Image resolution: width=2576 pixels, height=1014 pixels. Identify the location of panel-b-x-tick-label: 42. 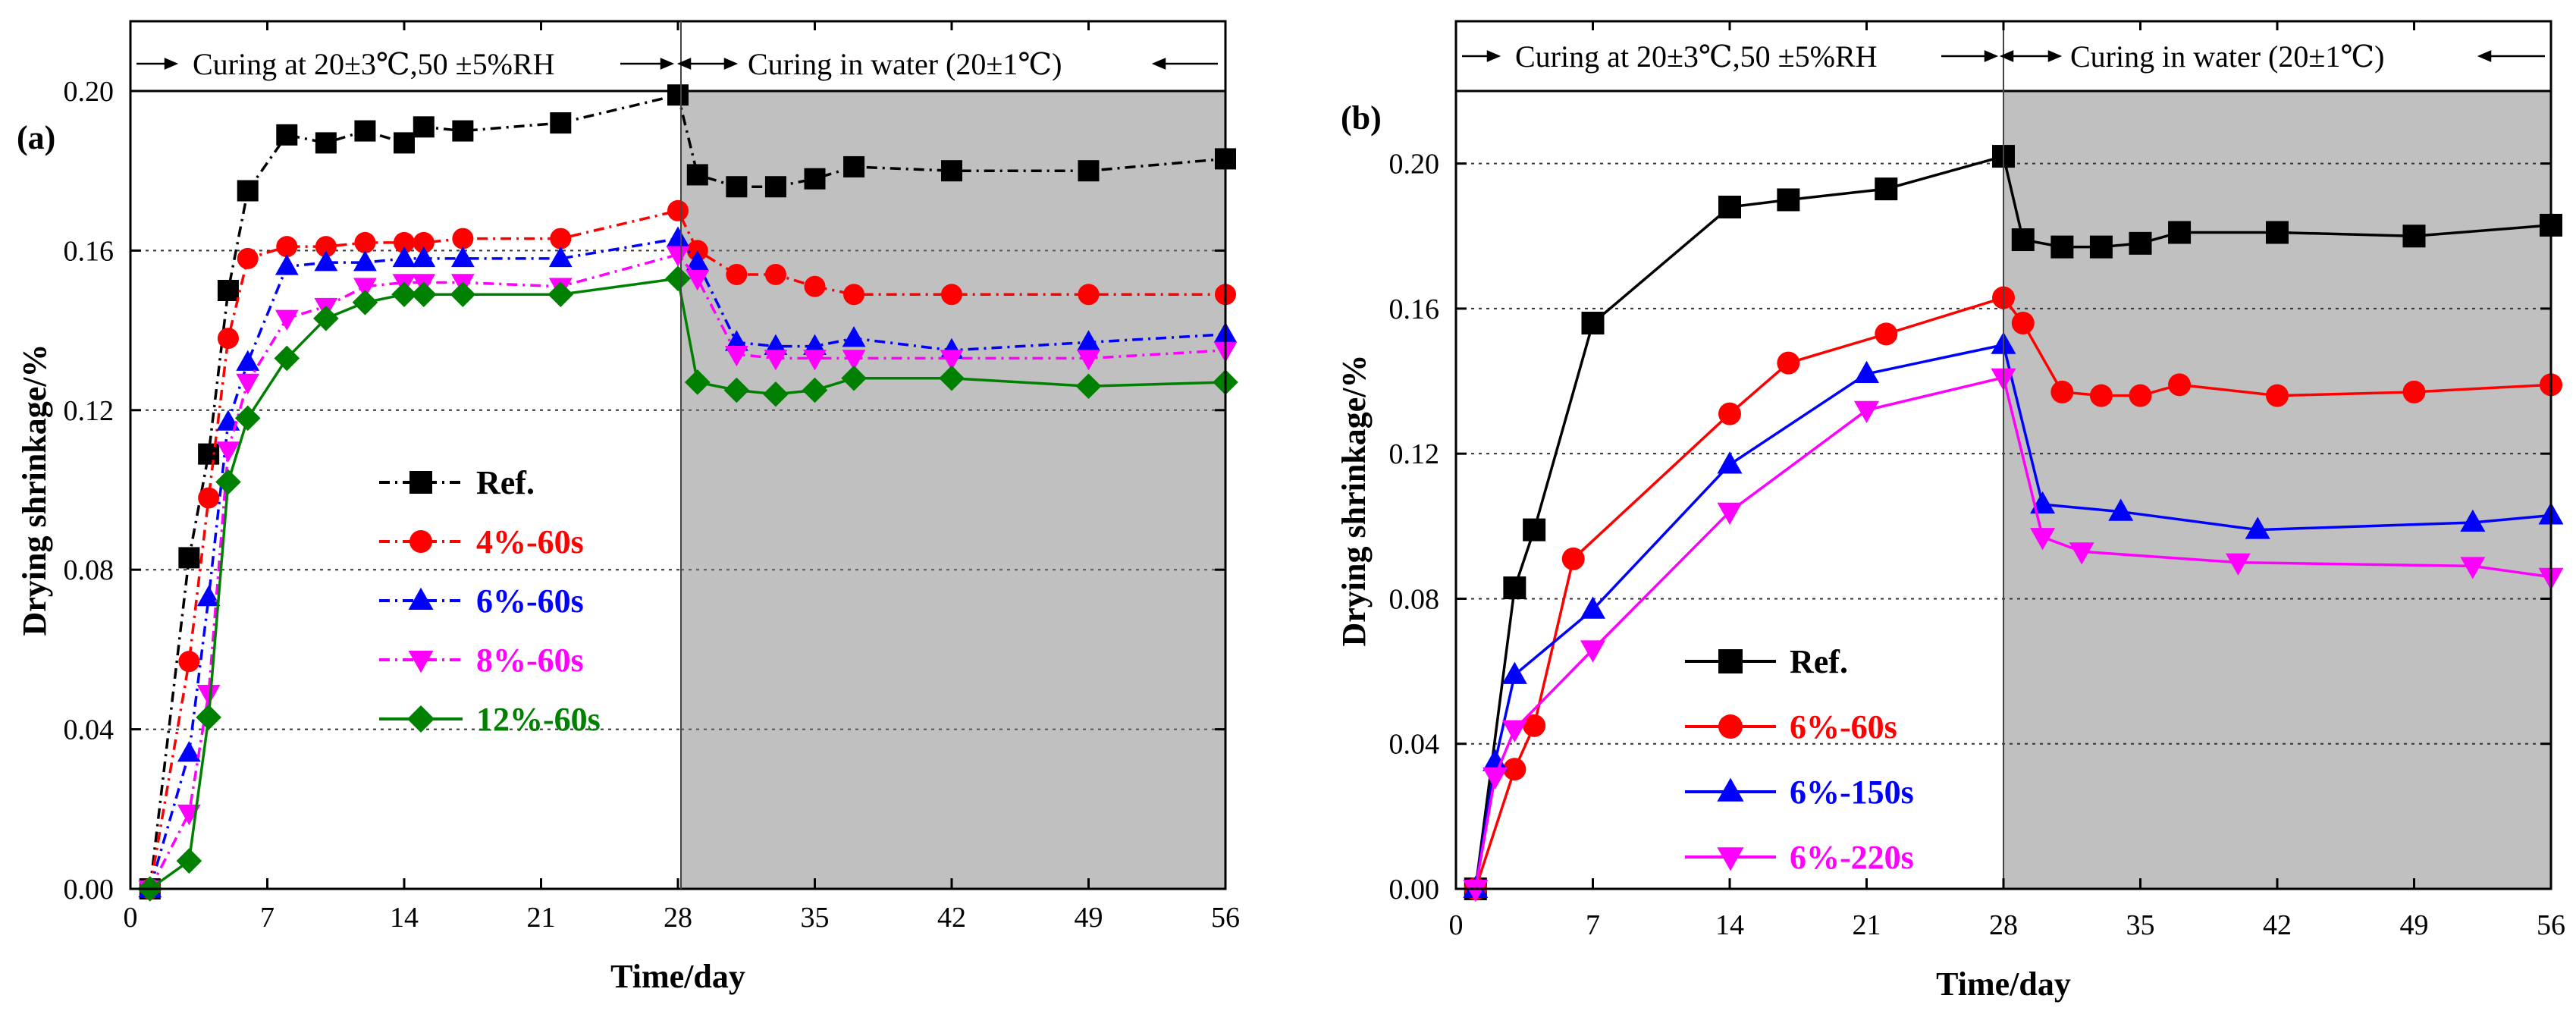
(2277, 925).